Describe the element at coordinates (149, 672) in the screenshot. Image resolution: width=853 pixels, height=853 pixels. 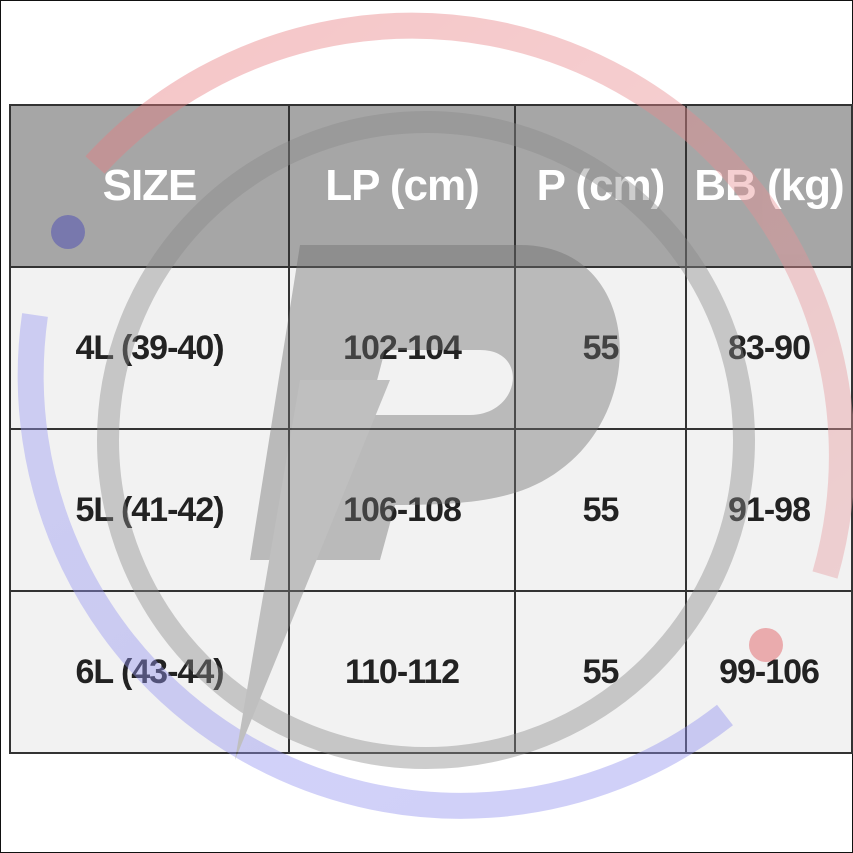
I see `cell-size: 6L (43-44)` at that location.